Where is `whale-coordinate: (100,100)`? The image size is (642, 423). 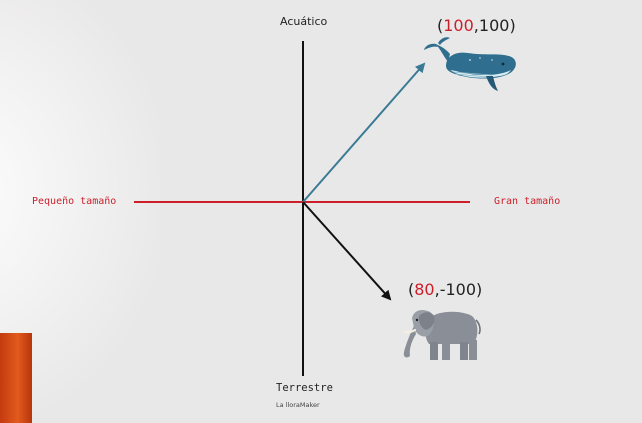
whale-coordinate: (100,100) is located at coordinates (476, 25).